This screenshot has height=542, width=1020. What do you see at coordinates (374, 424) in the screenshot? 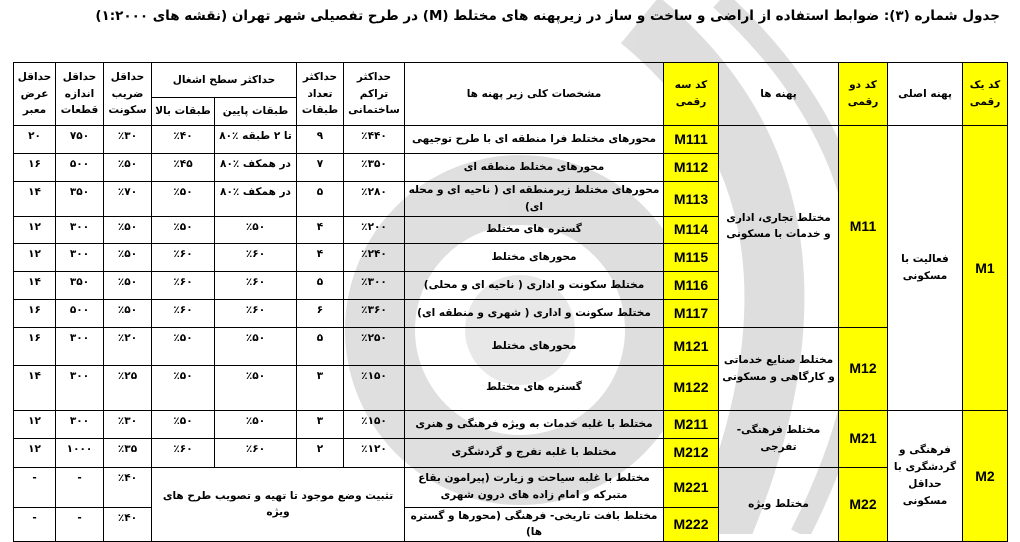
I see `row-density: ٪۱۵۰` at bounding box center [374, 424].